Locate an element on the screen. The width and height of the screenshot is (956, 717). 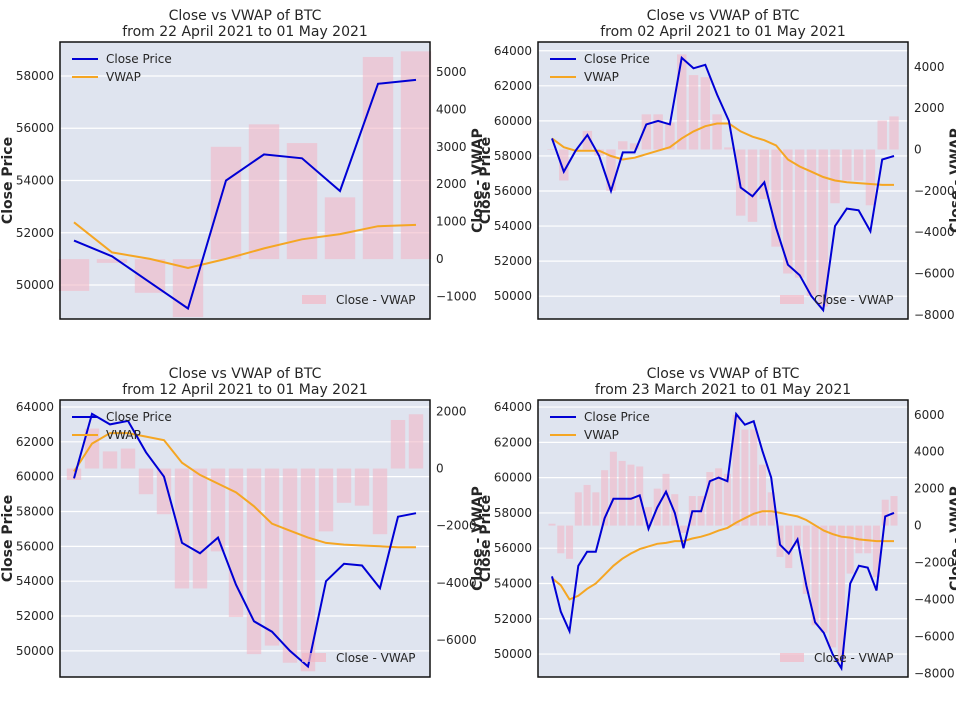
chart-title-line2: from 23 March 2021 to 01 May 2021 is located at coordinates (723, 390).